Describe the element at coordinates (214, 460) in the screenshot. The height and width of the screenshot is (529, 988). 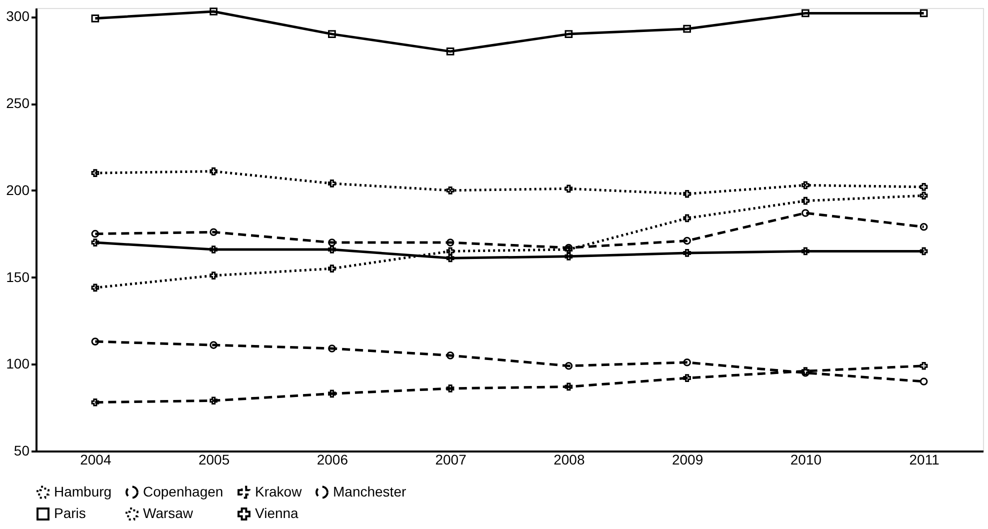
I see `x-tick-label: 2005` at that location.